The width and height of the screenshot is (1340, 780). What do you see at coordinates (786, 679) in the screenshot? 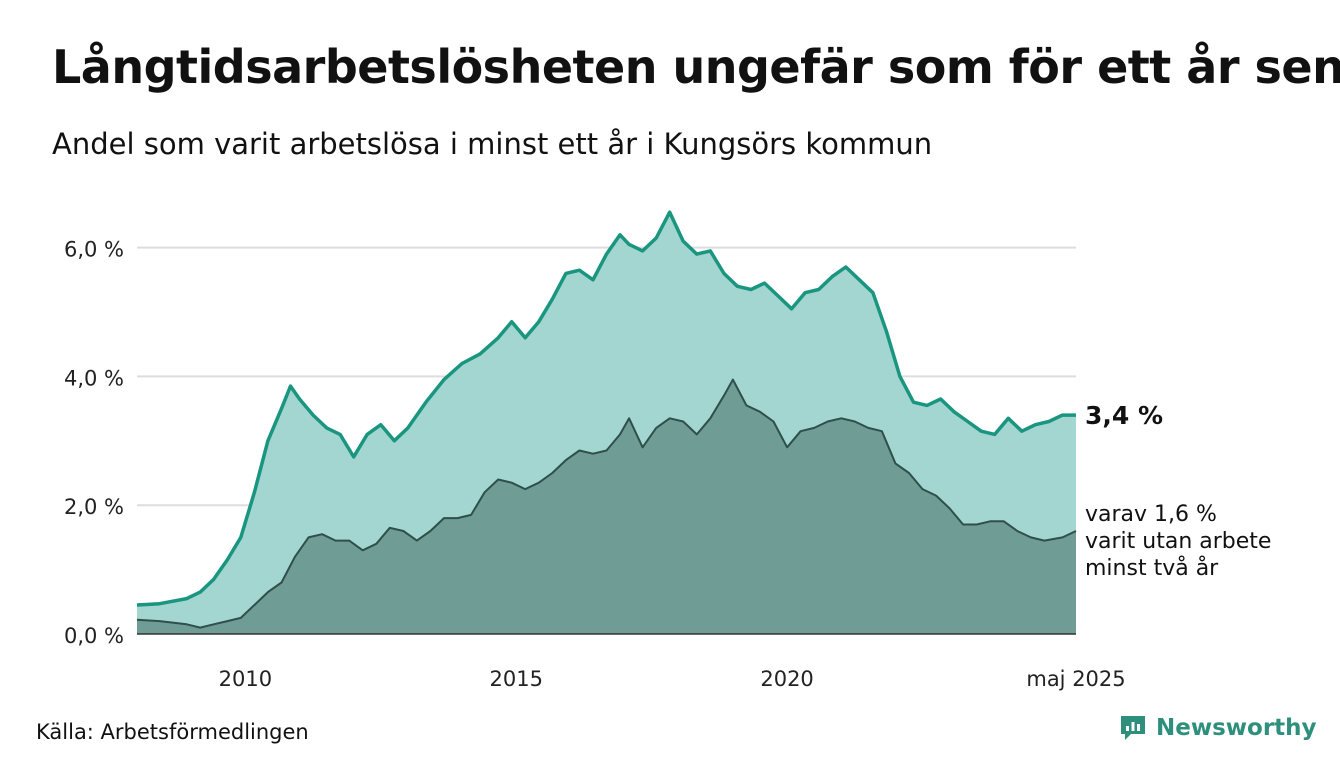
I see `x-tick-label: 2020` at bounding box center [786, 679].